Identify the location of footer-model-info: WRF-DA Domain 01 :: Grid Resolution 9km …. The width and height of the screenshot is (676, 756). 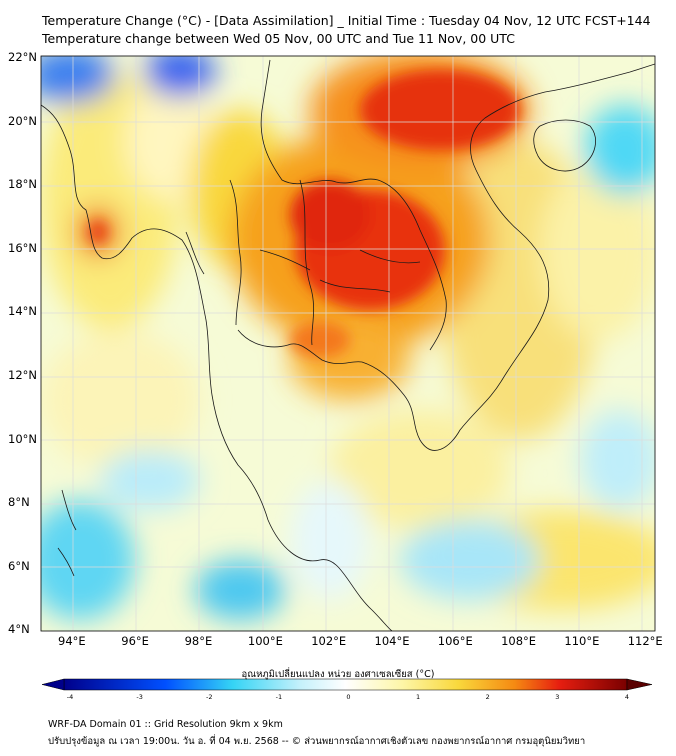
(165, 724).